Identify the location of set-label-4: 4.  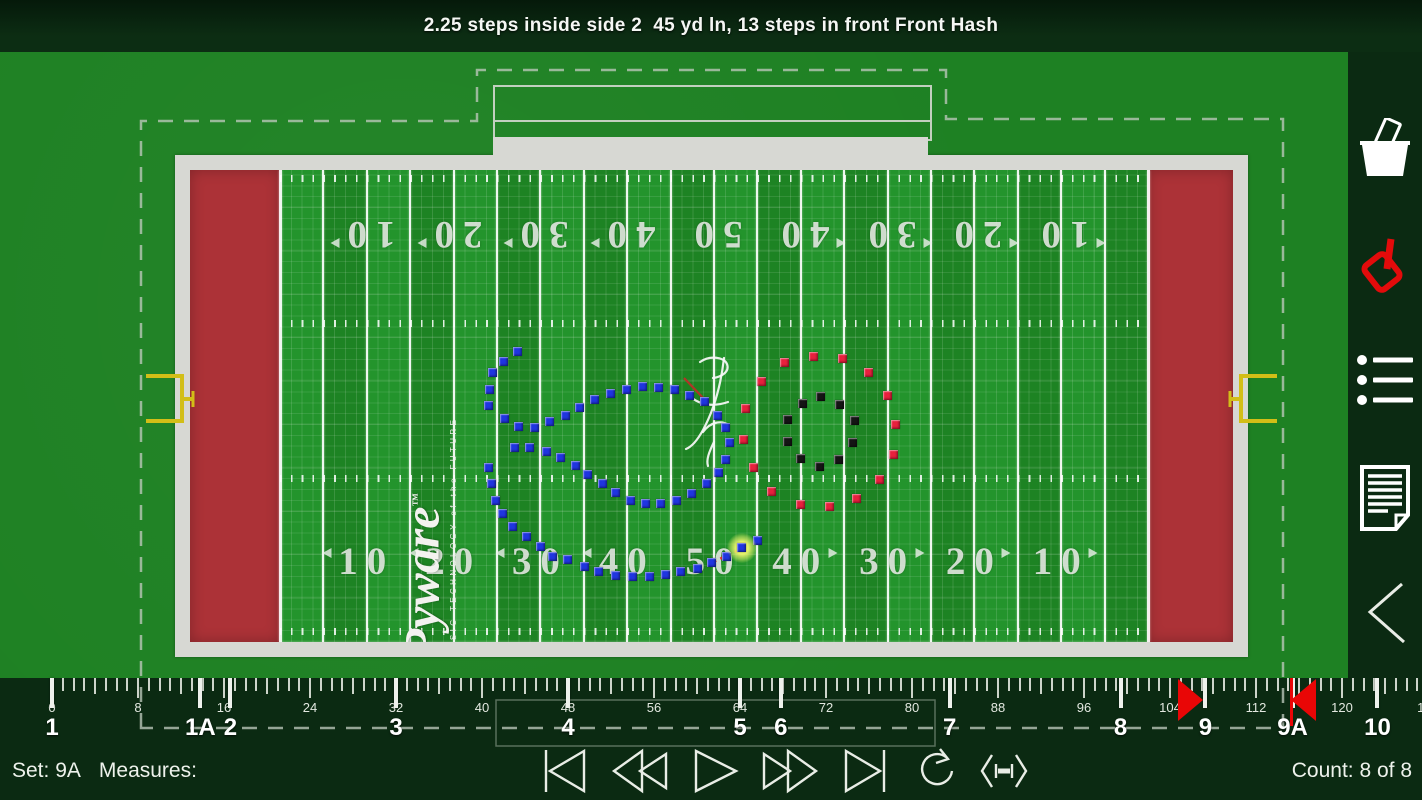
(568, 727).